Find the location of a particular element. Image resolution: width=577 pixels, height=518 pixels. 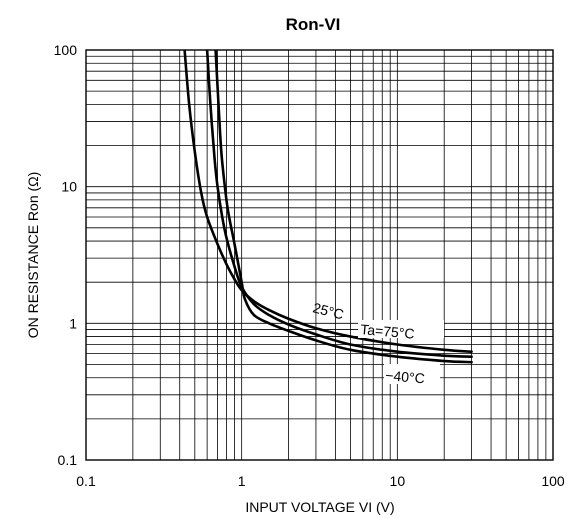

x-tick-label: 10 is located at coordinates (398, 481).